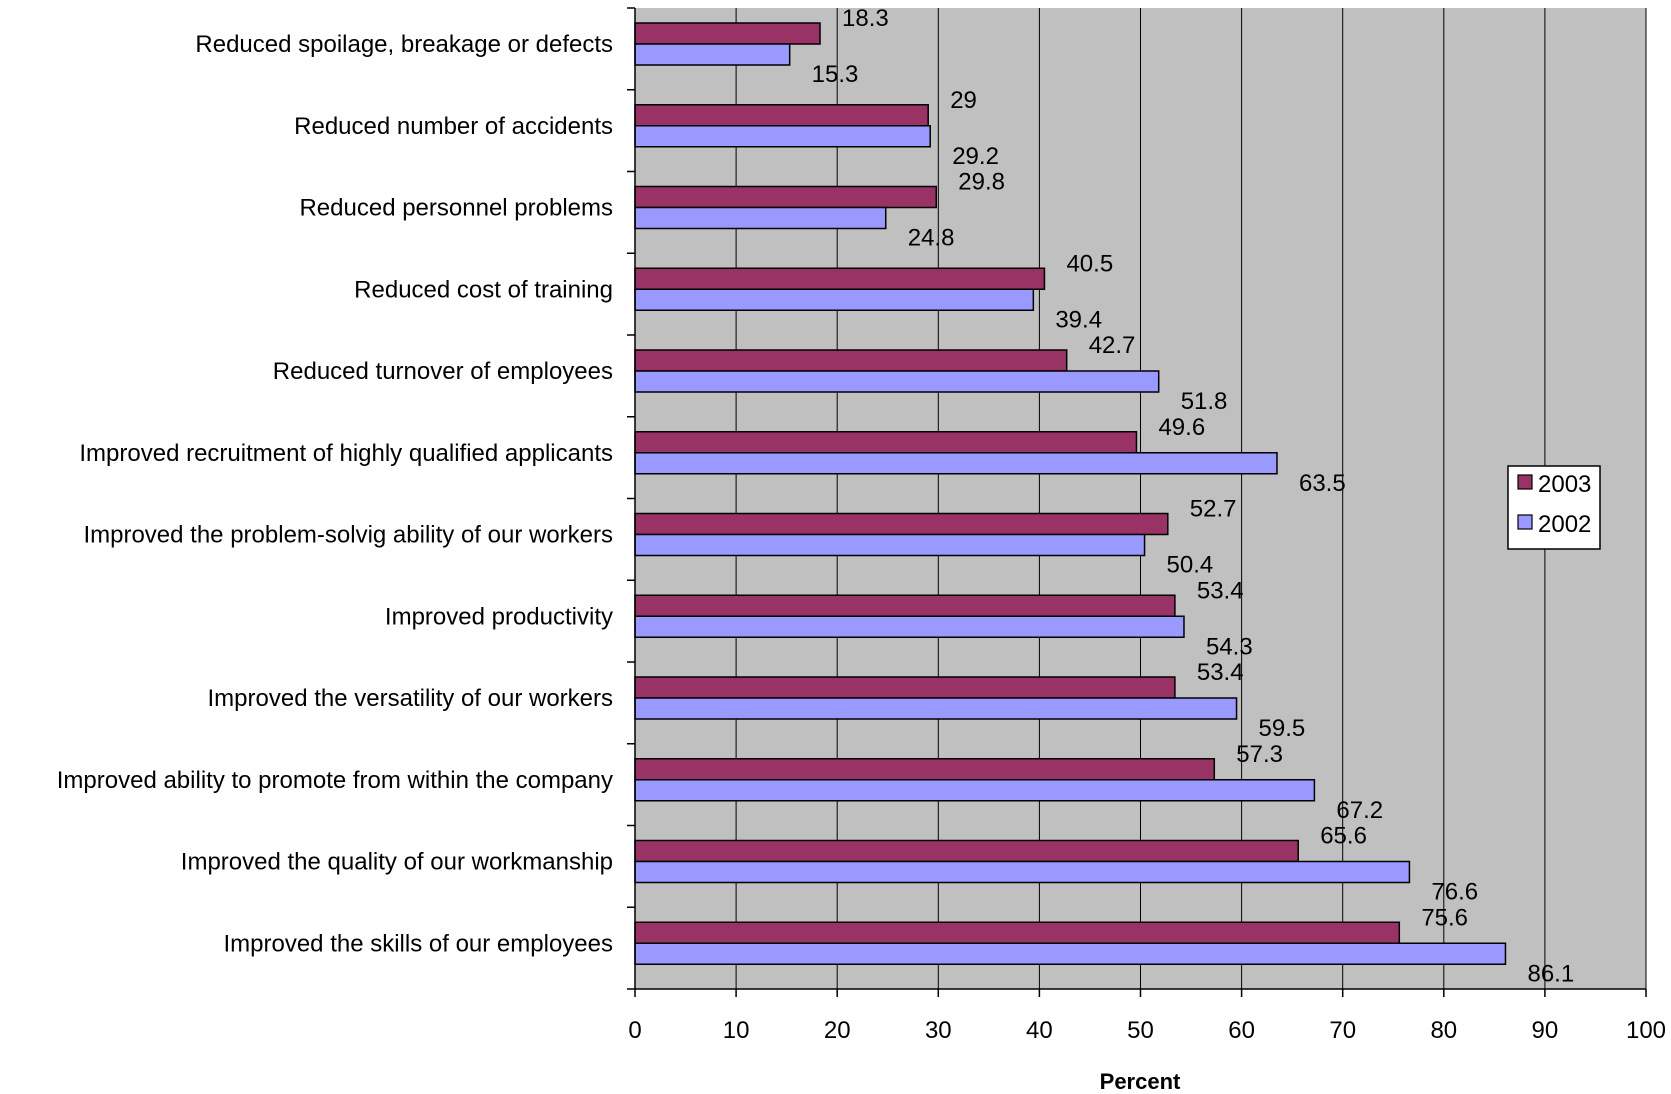 This screenshot has width=1671, height=1094. Describe the element at coordinates (397, 862) in the screenshot. I see `category-label: Improved the quality of our workmanship` at that location.